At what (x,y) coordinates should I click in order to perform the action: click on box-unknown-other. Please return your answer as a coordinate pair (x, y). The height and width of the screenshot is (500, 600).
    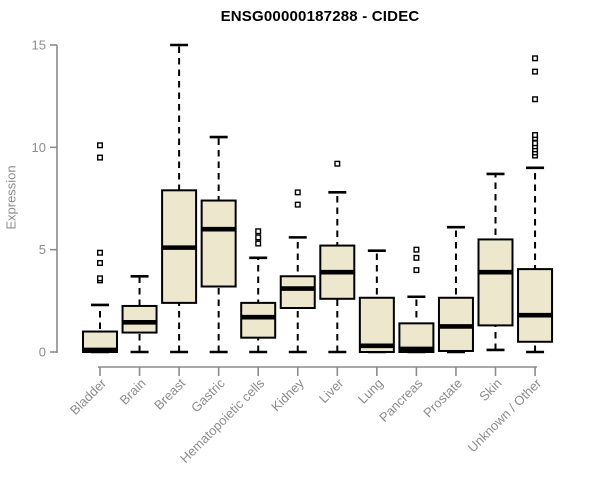
    Looking at the image, I should click on (535, 305).